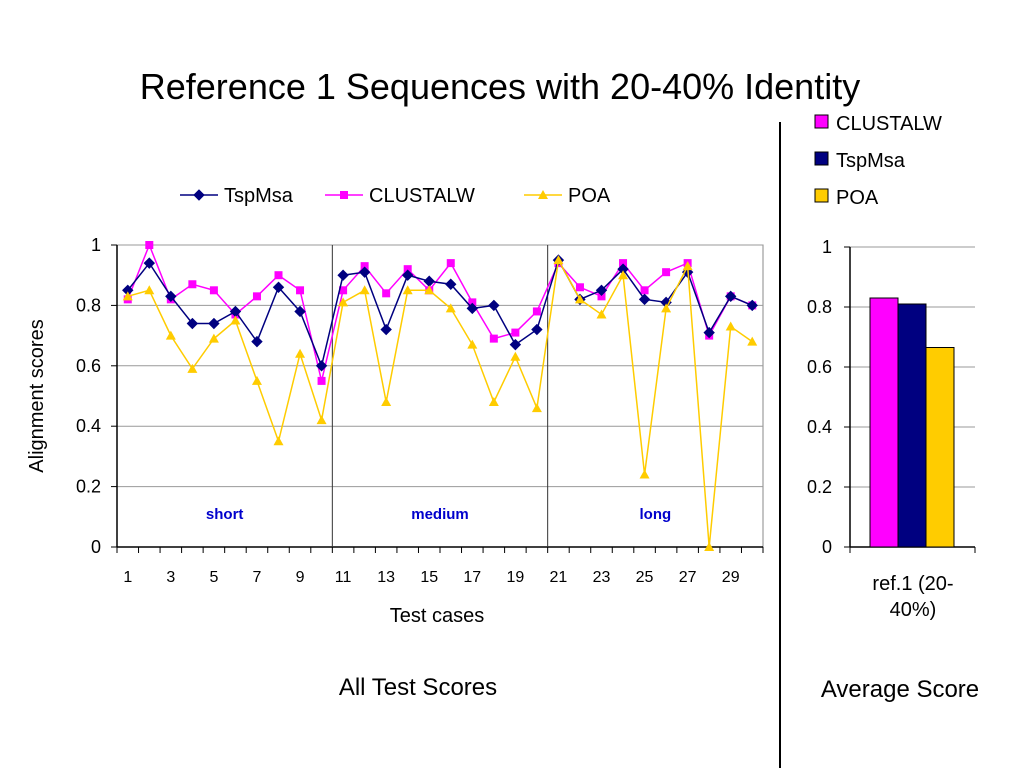 The image size is (1024, 768). Describe the element at coordinates (96, 547) in the screenshot. I see `line-ytick-label: 0` at that location.